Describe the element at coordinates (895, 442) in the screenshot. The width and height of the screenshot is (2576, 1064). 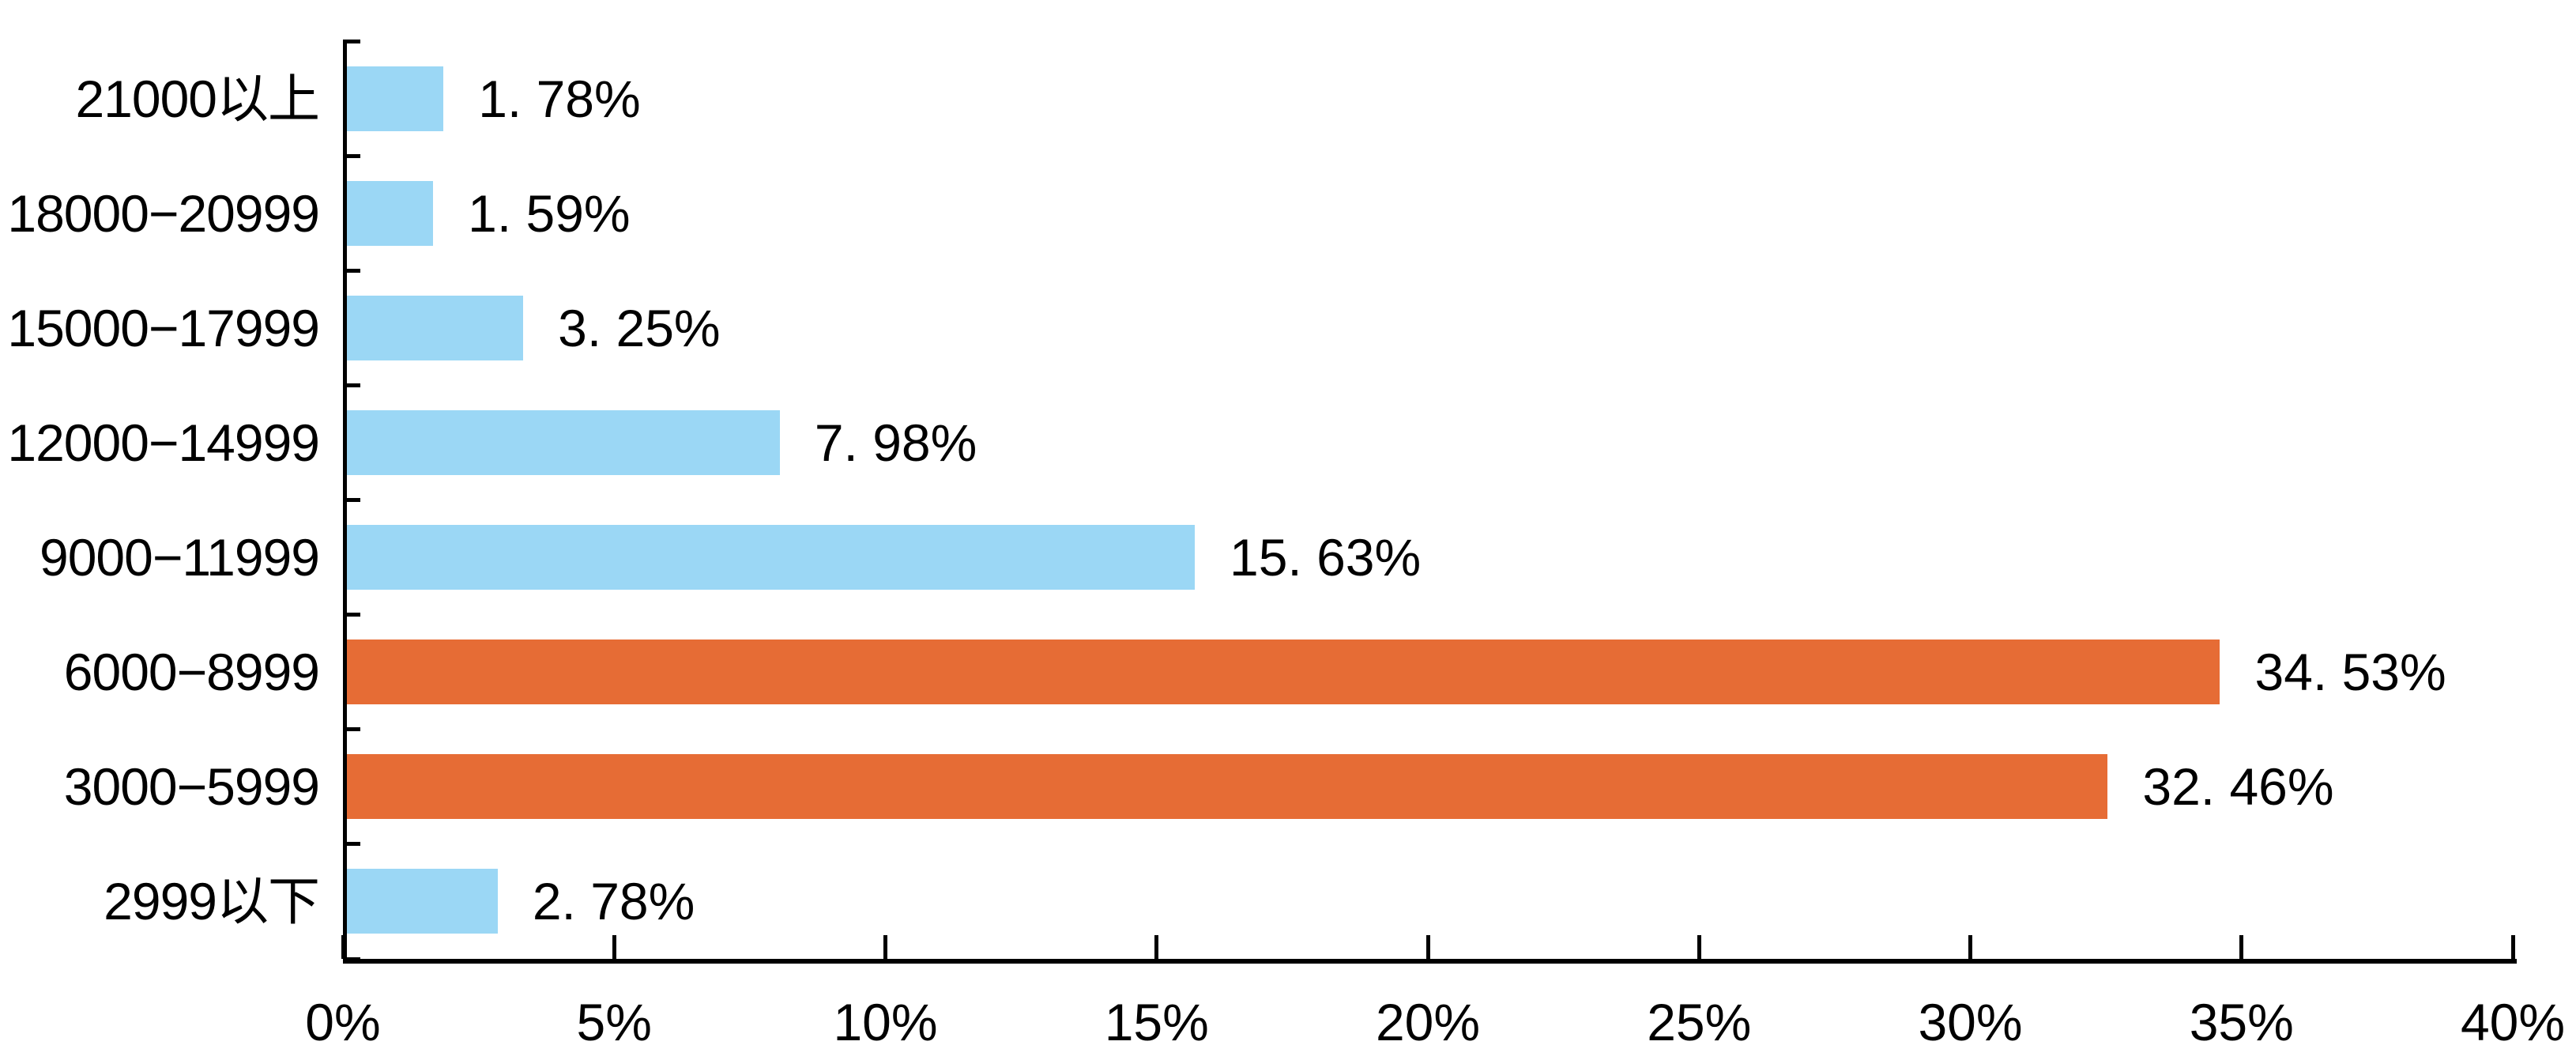
I see `bar-value-label: 7. 98%` at that location.